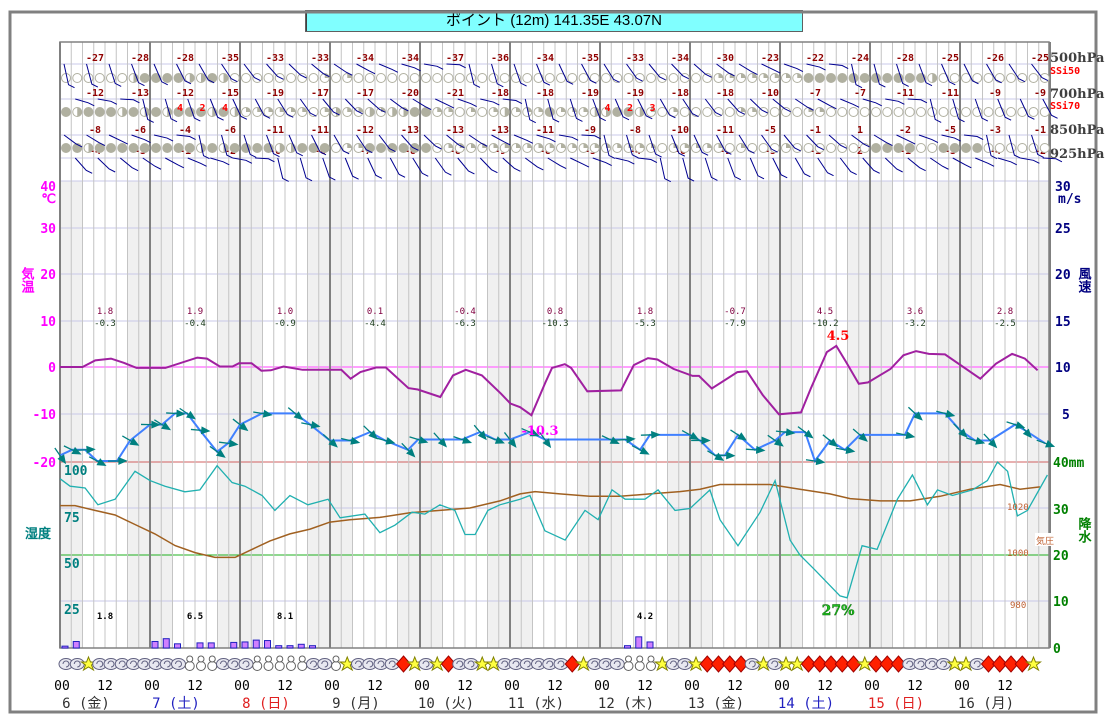 The height and width of the screenshot is (719, 1107). I want to click on daily-min-temp: -6.3, so click(465, 324).